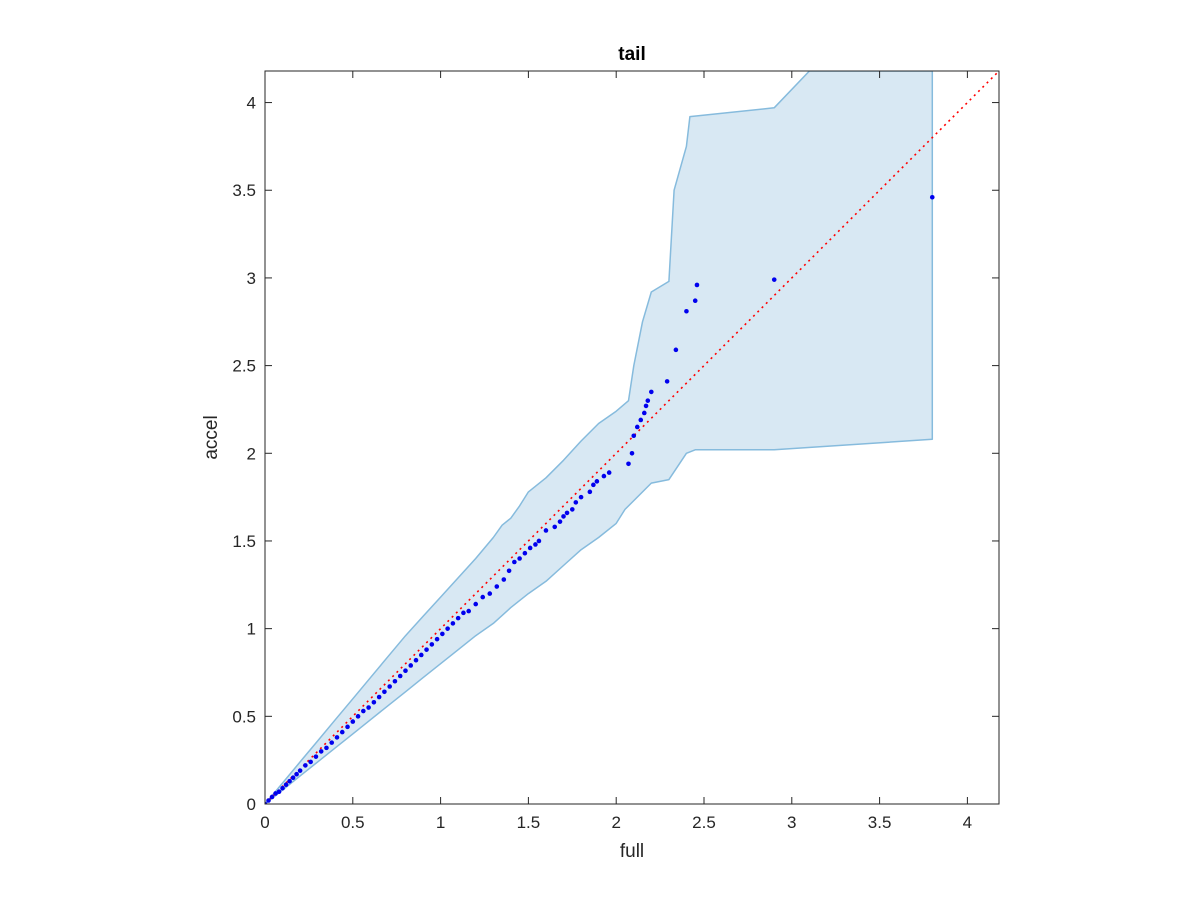  What do you see at coordinates (244, 190) in the screenshot?
I see `y-tick-label: 3.5` at bounding box center [244, 190].